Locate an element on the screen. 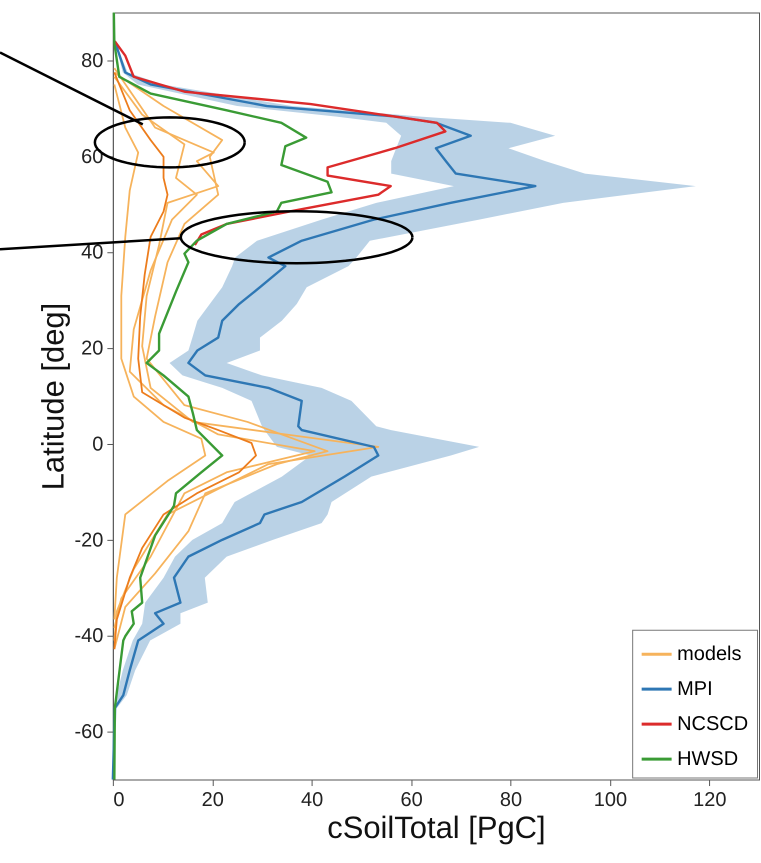 Image resolution: width=761 pixels, height=863 pixels. x-tick-label: 100 is located at coordinates (611, 800).